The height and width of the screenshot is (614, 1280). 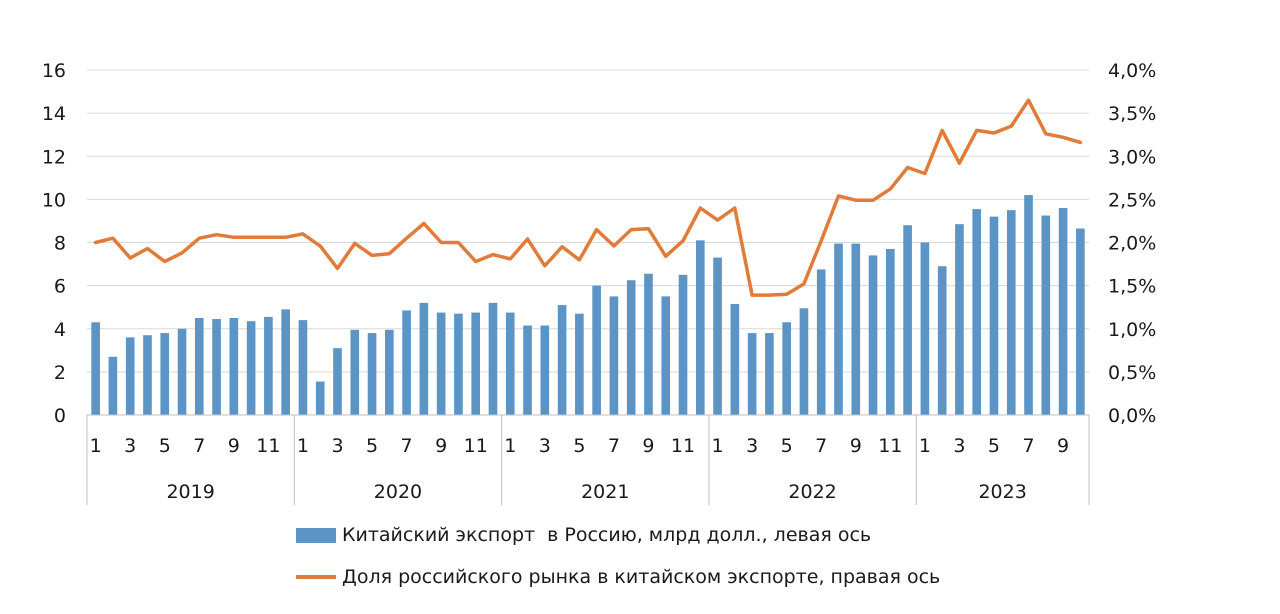 I want to click on right-tick-label: 2,5%, so click(x=1132, y=200).